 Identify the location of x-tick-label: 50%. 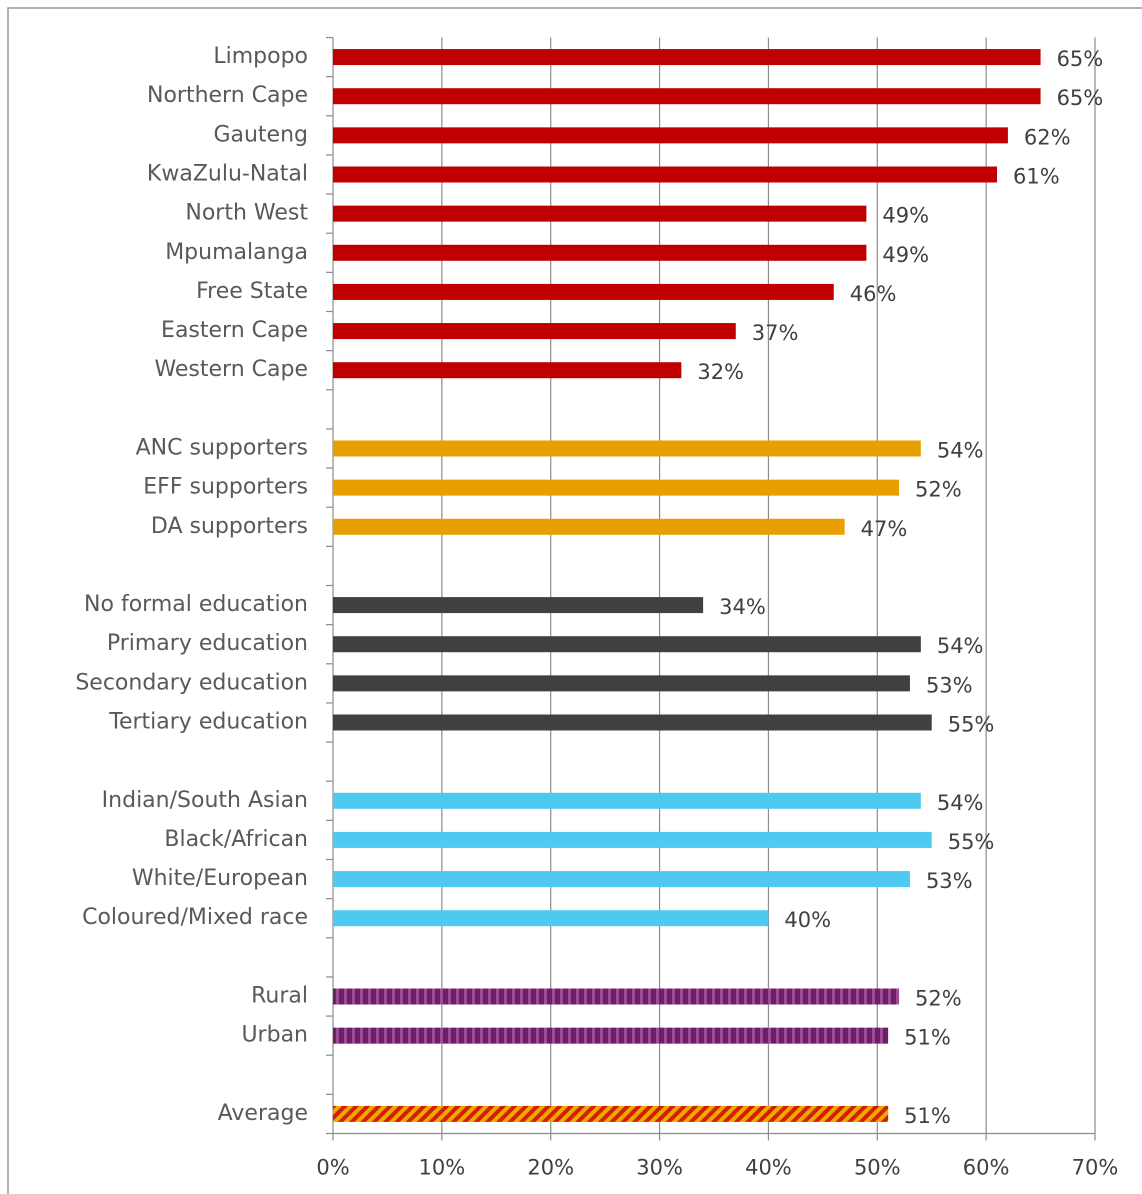
(877, 1168).